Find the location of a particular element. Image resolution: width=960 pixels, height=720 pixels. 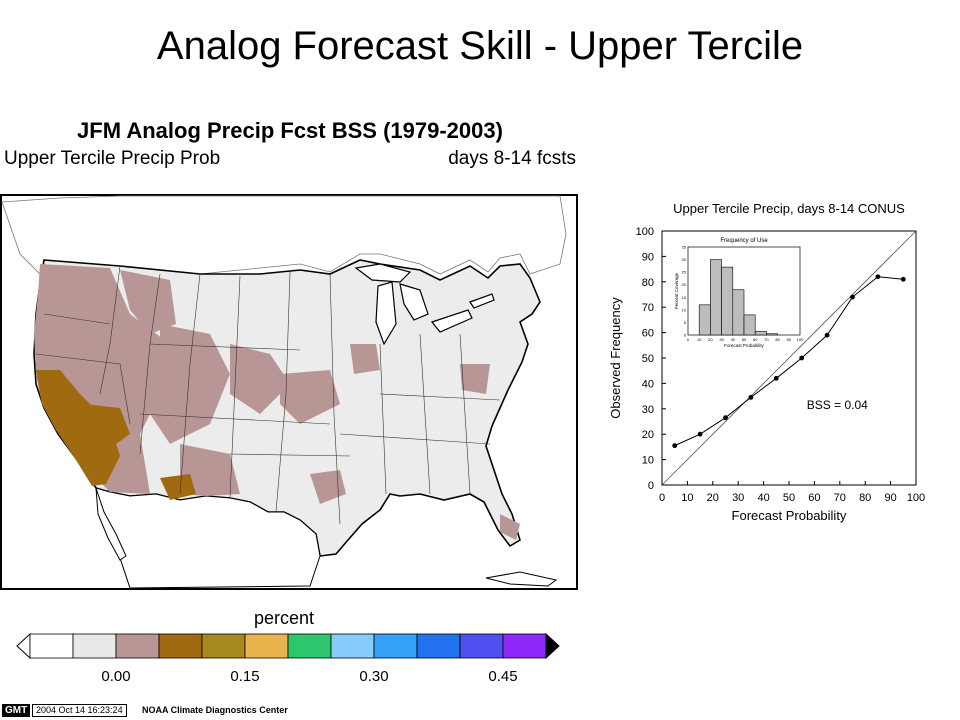

x-tick-label: 60 is located at coordinates (814, 498).